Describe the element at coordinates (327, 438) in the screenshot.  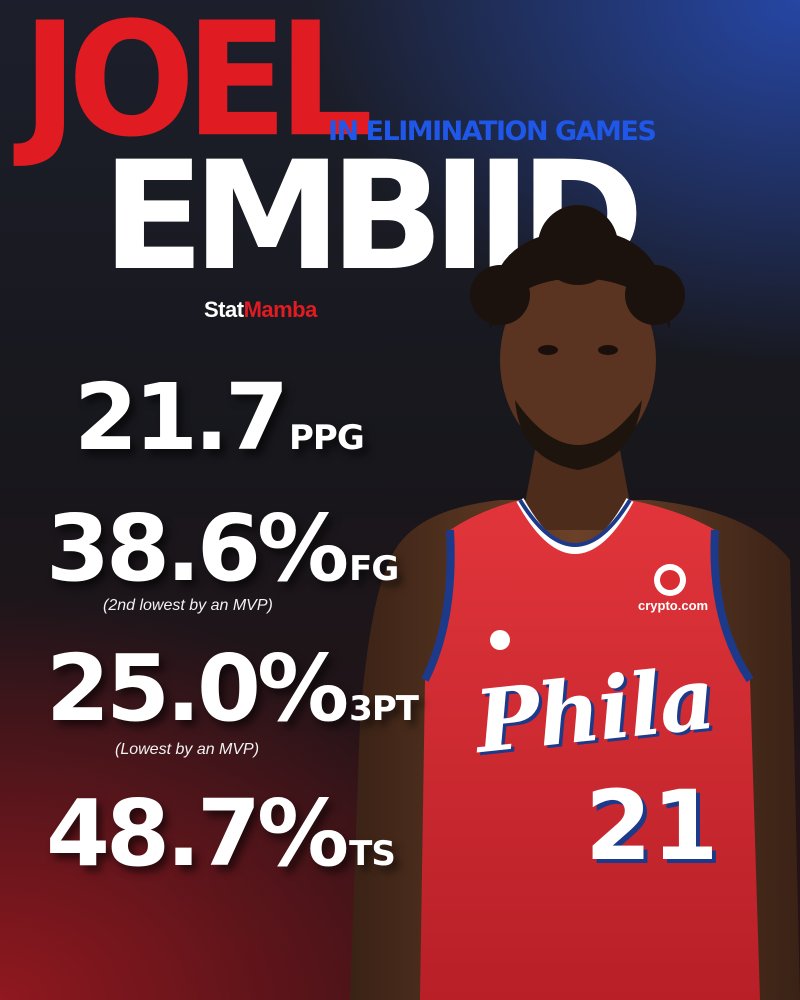
I see `stat-ppg-unit: PPG` at that location.